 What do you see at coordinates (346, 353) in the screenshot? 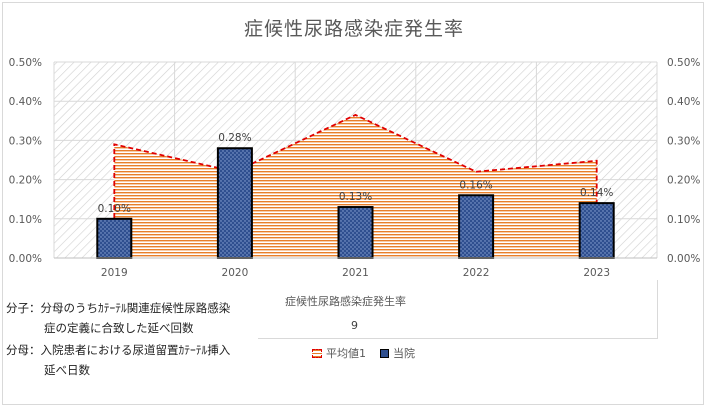
I see `legend-label-average: 平均値1` at bounding box center [346, 353].